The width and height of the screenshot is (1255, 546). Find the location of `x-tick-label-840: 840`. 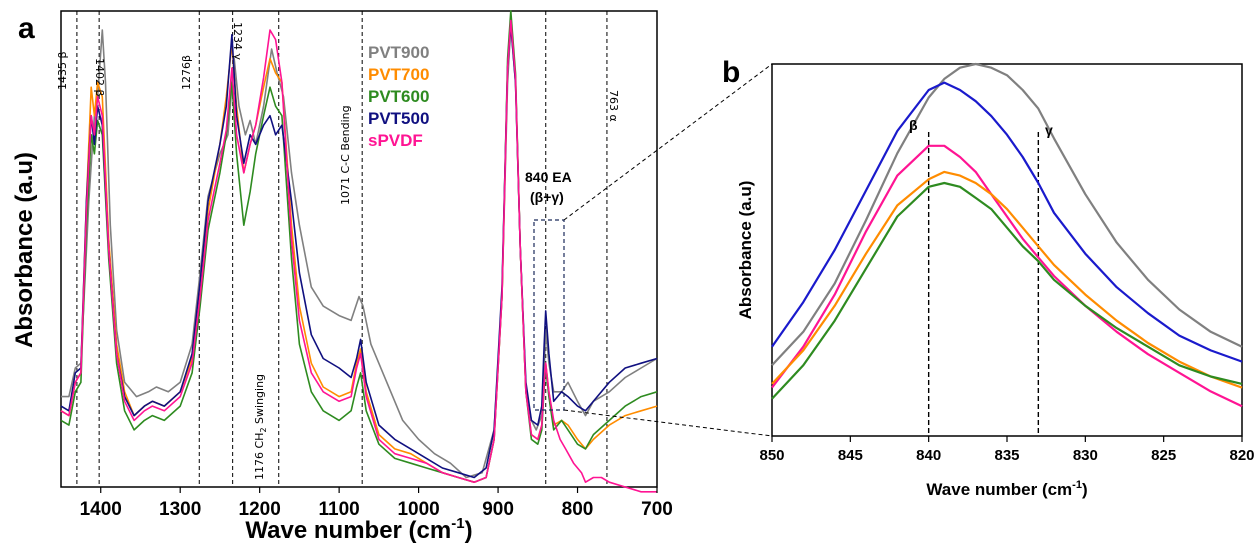

x-tick-label-840: 840 is located at coordinates (928, 455).